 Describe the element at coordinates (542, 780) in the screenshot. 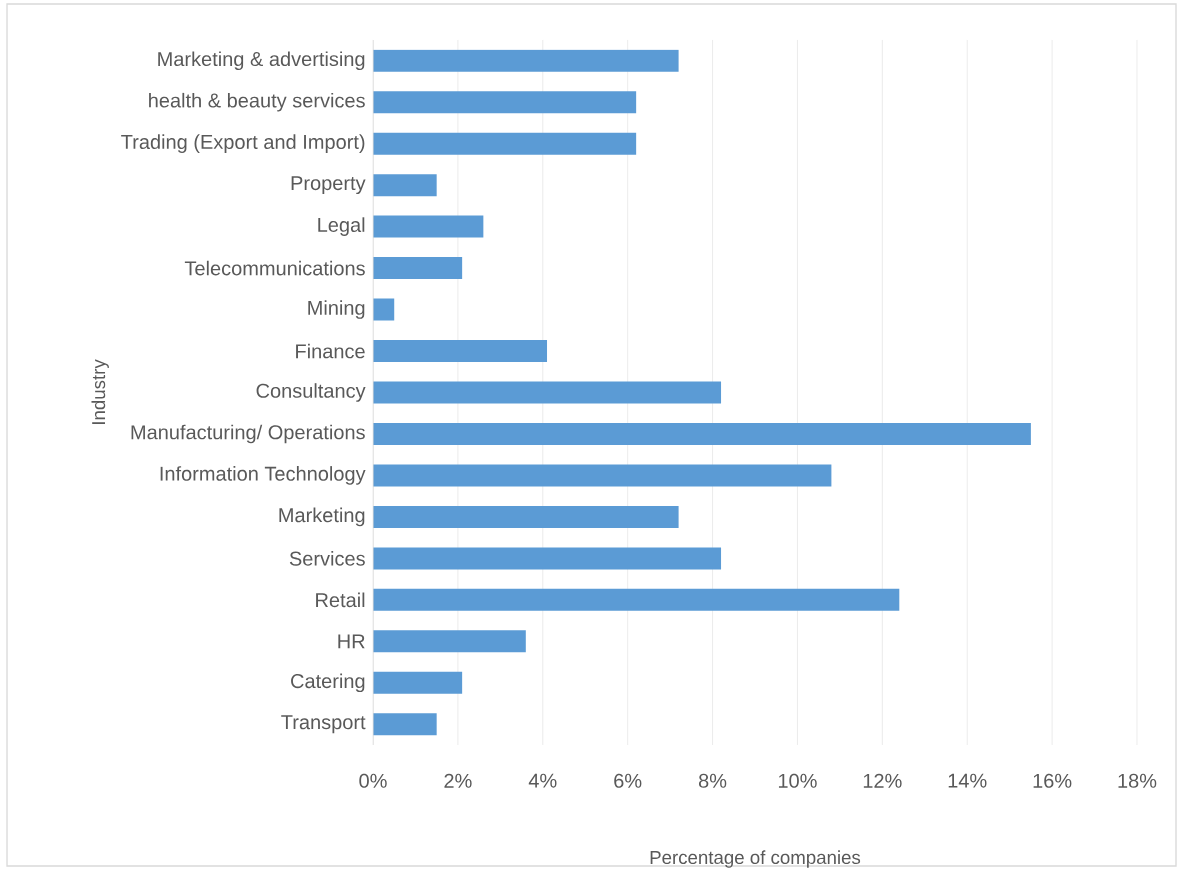

I see `x-tick-label: 4%` at that location.